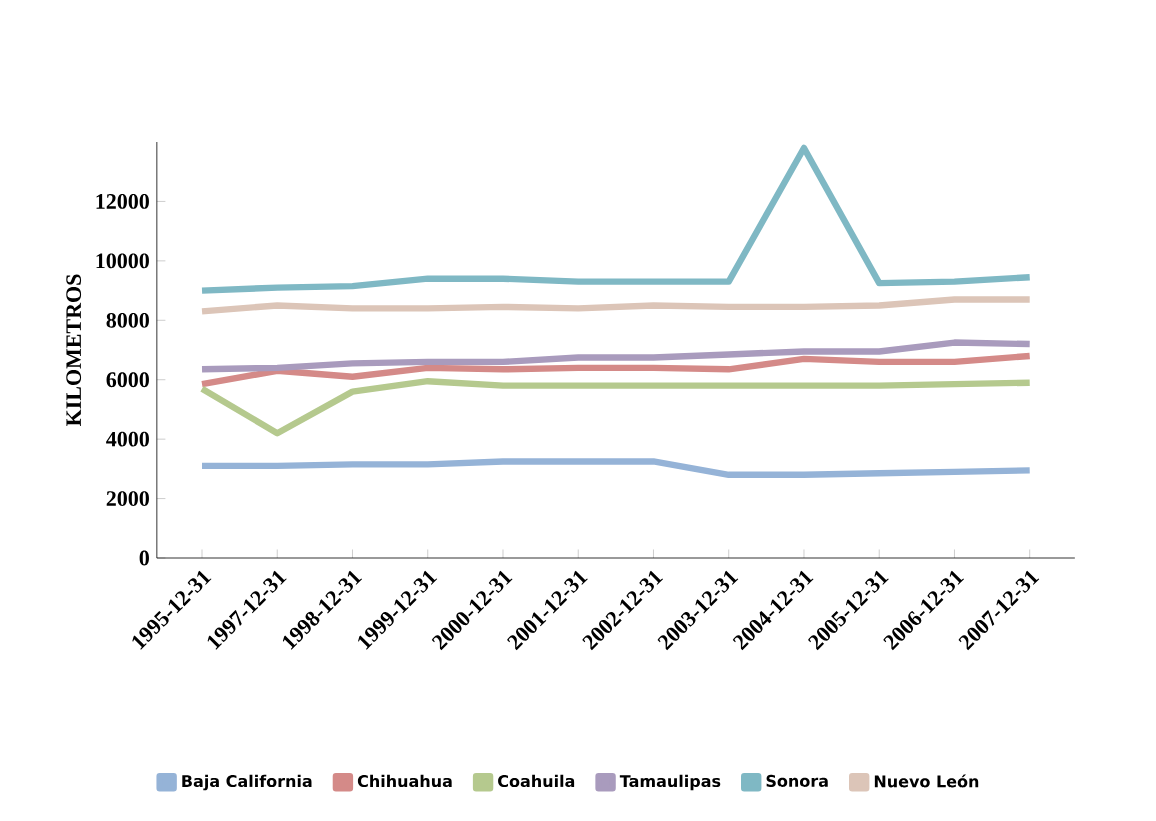 The height and width of the screenshot is (821, 1156). What do you see at coordinates (926, 781) in the screenshot?
I see `legend-label: Nuevo León` at bounding box center [926, 781].